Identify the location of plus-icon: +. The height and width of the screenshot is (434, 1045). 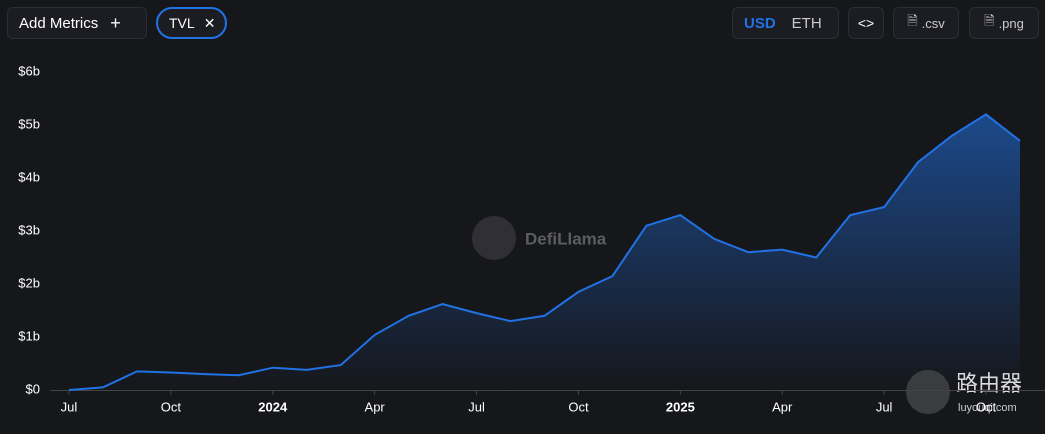
(115, 22).